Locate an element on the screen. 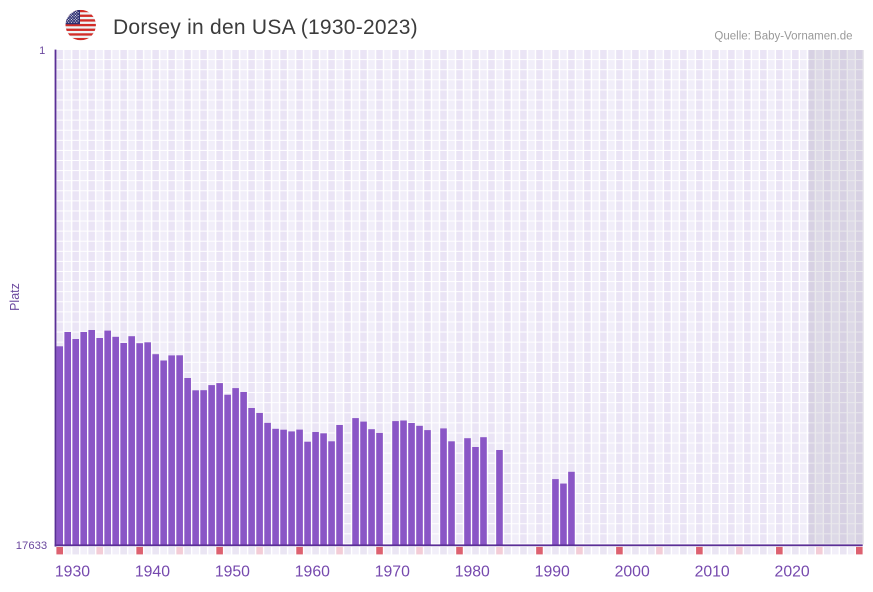 The width and height of the screenshot is (873, 592). svg-text: 1 is located at coordinates (42, 51).